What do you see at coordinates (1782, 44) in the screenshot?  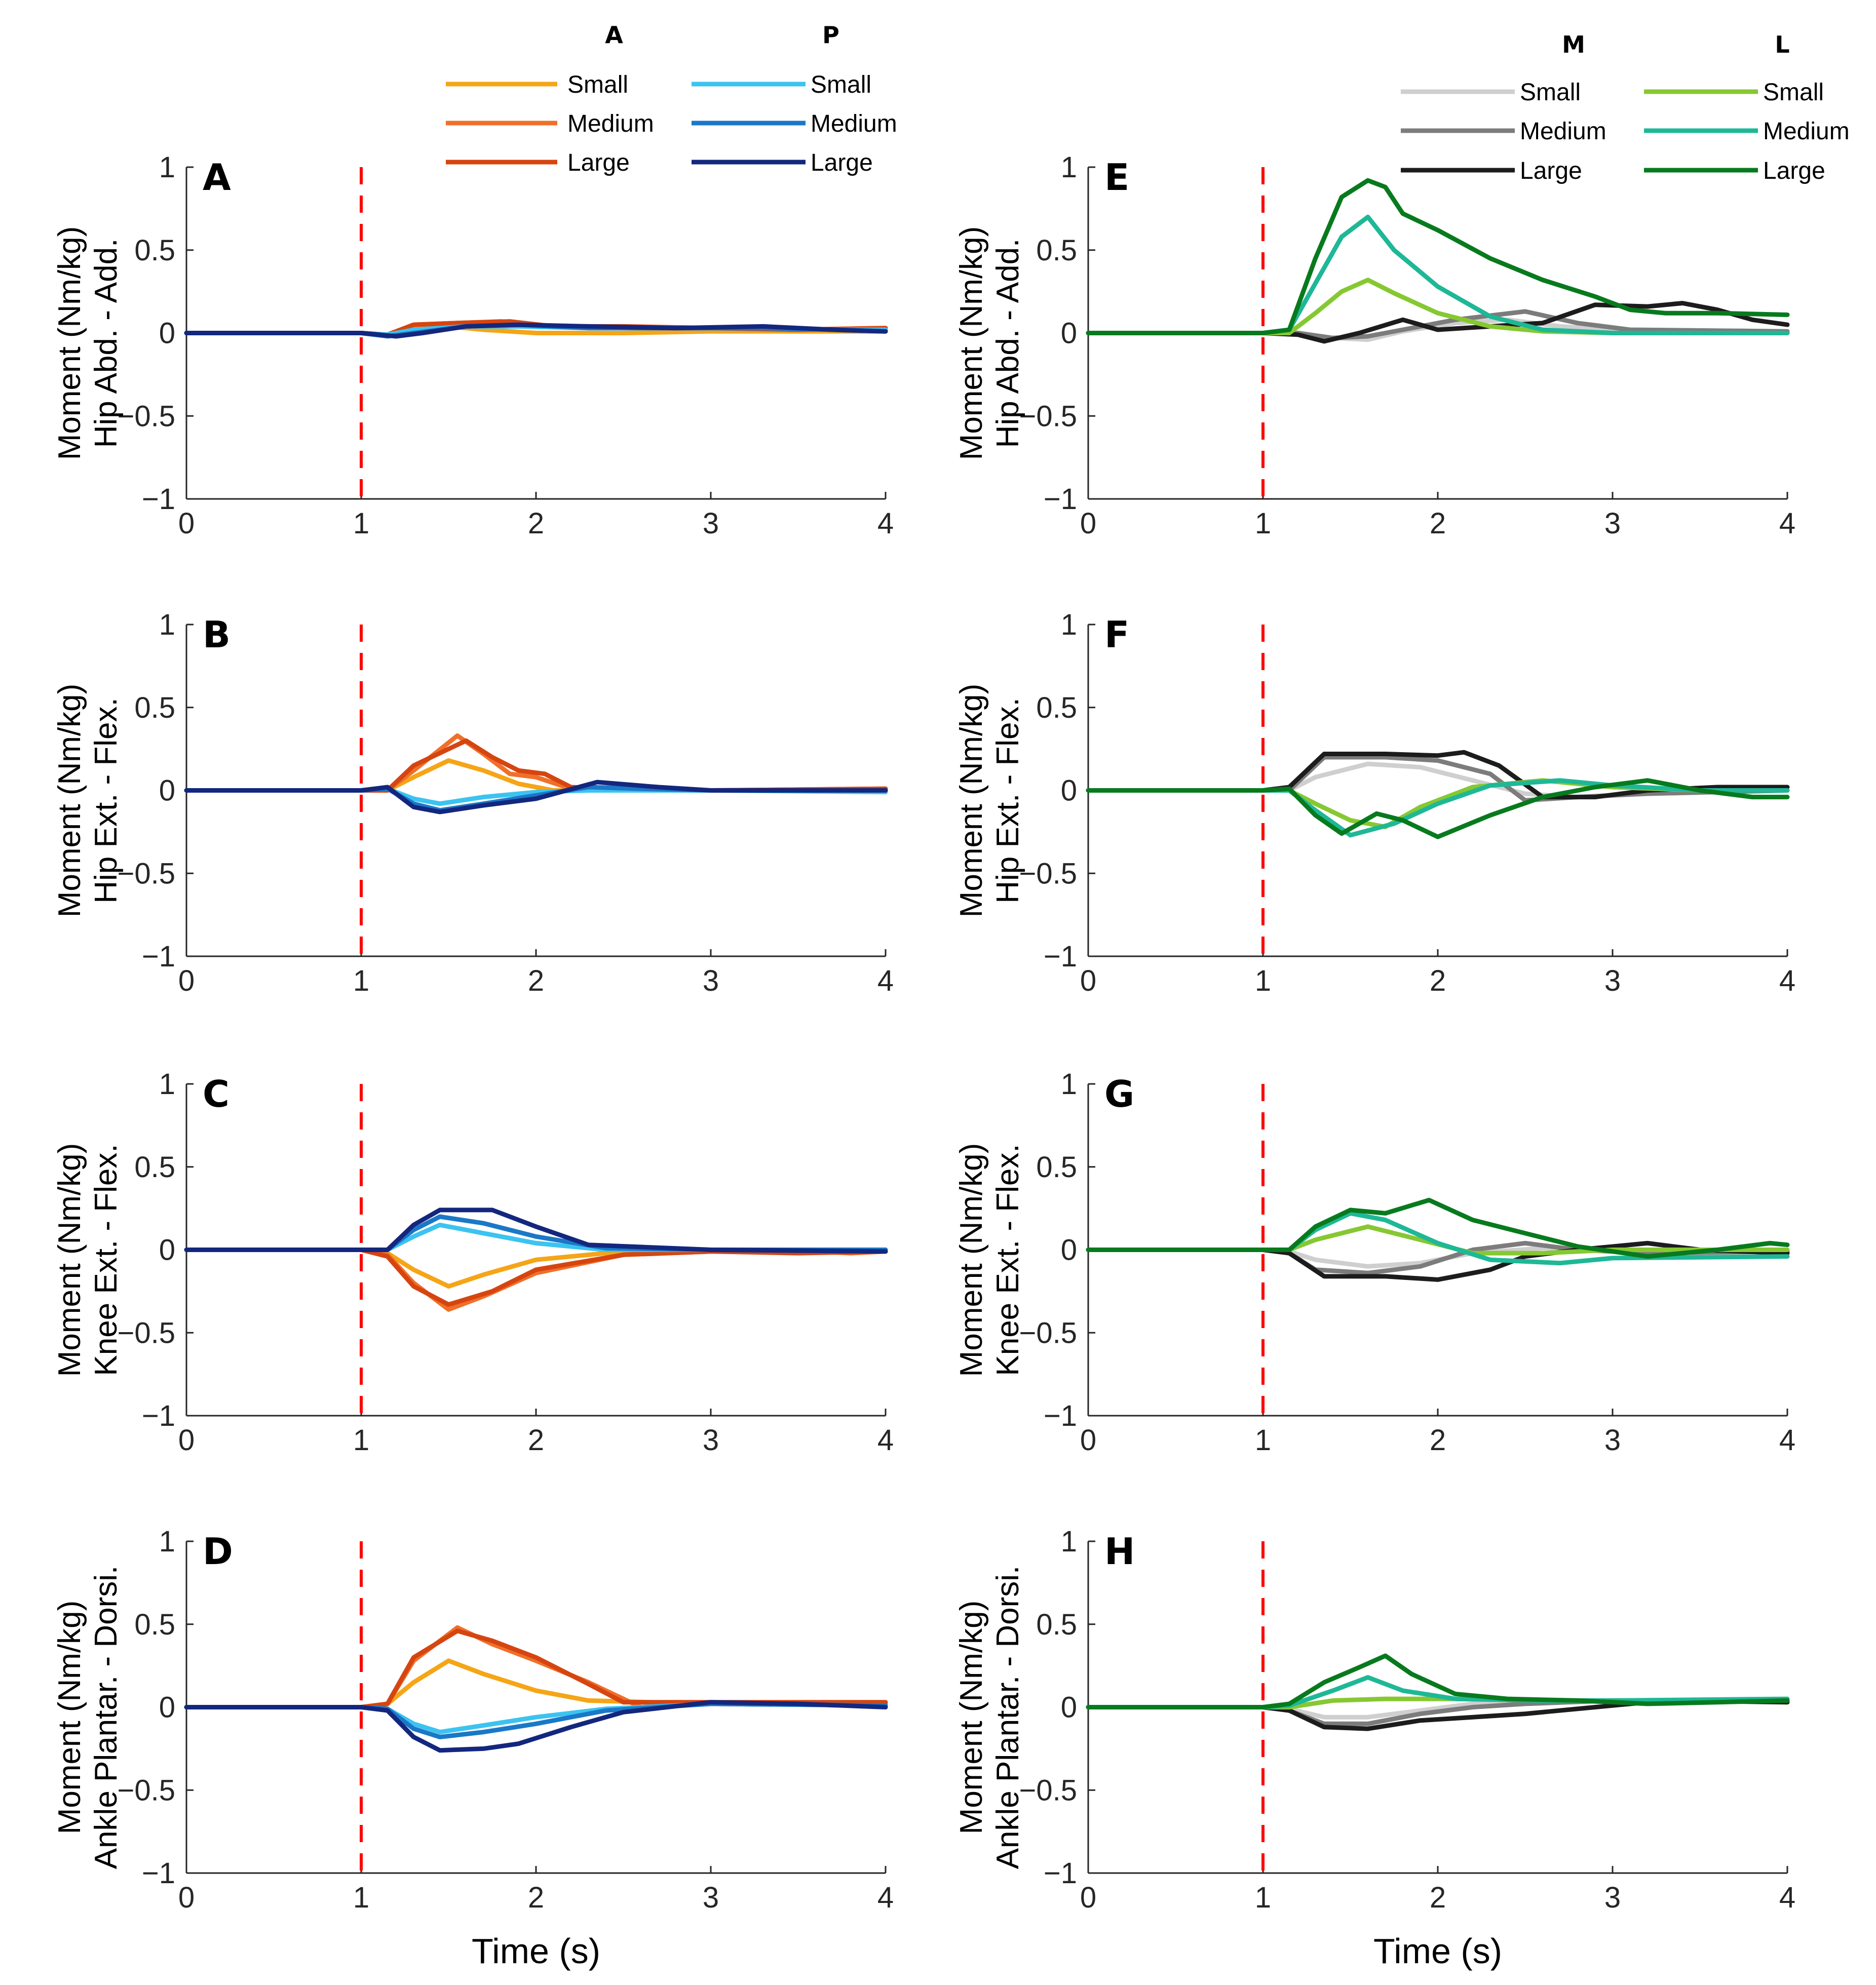 I see `legend-header: L` at bounding box center [1782, 44].